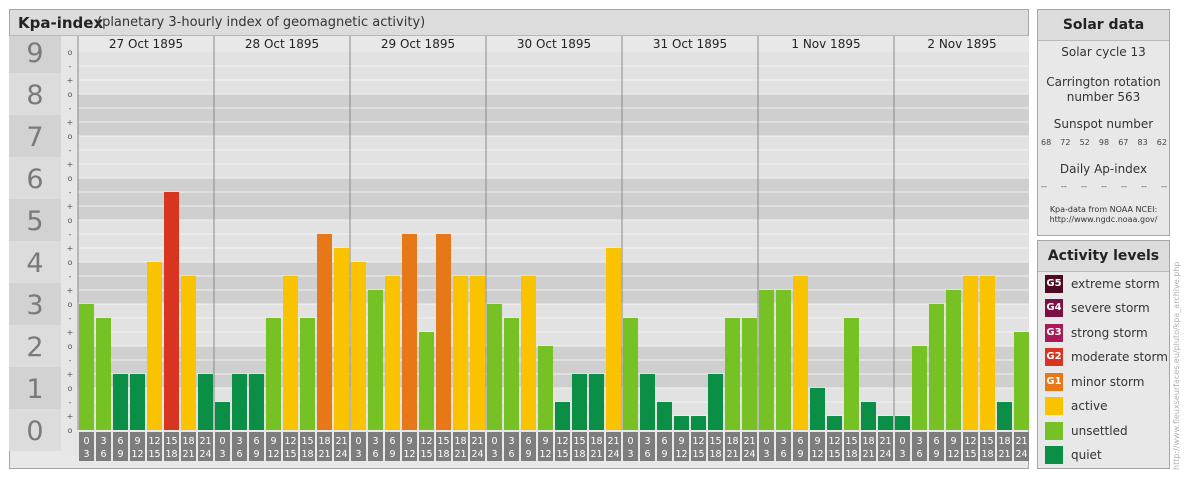 The image size is (1184, 480). What do you see at coordinates (825, 44) in the screenshot?
I see `day-label: 1 Nov 1895` at bounding box center [825, 44].